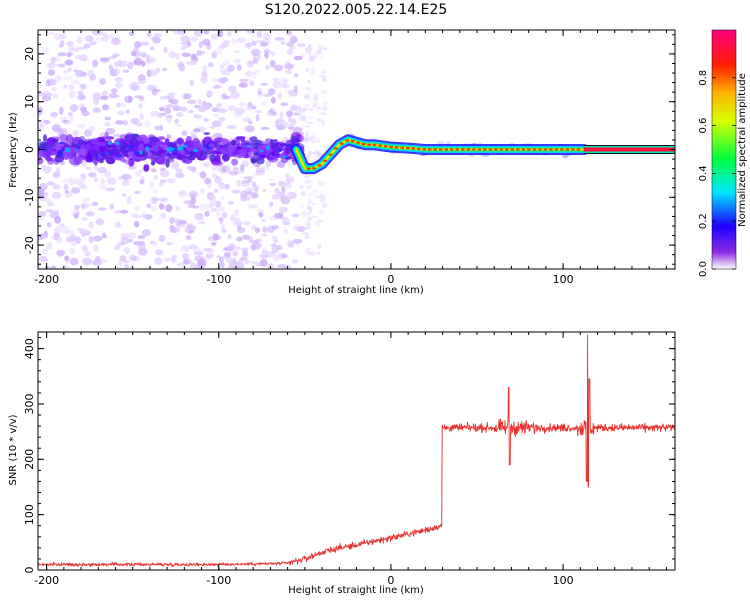 Image resolution: width=750 pixels, height=600 pixels. What do you see at coordinates (29, 197) in the screenshot?
I see `y-tick-label: -10` at bounding box center [29, 197].